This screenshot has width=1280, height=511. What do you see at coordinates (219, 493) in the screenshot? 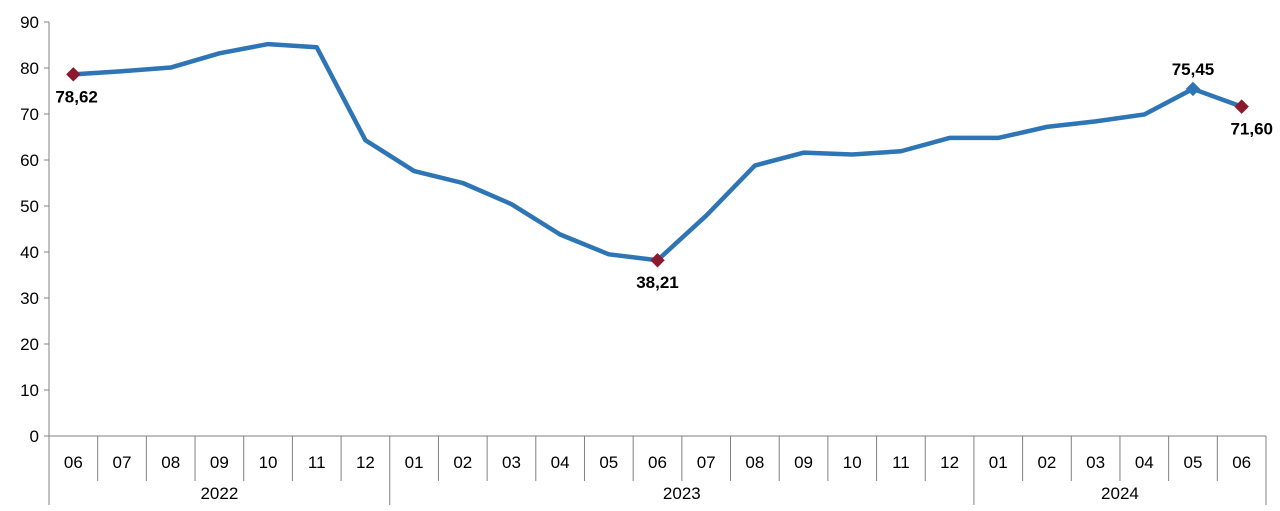
I see `x-year-label: 2022` at bounding box center [219, 493].